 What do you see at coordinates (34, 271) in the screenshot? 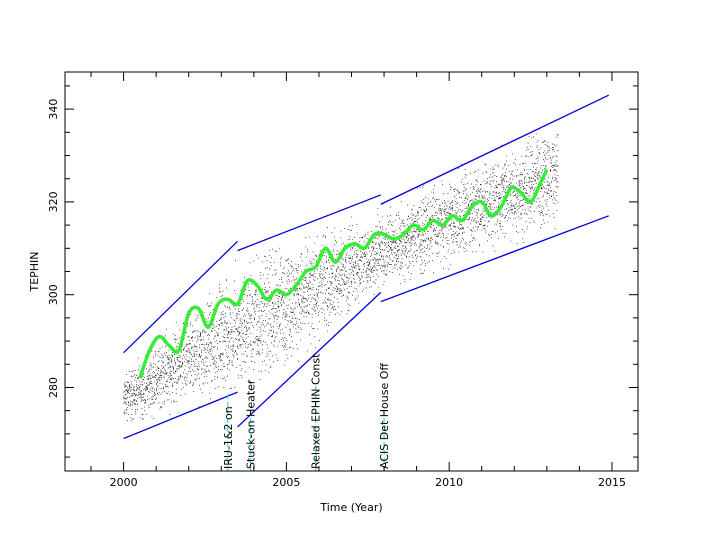
I see `y-axis-label: TEPHIN` at bounding box center [34, 271].